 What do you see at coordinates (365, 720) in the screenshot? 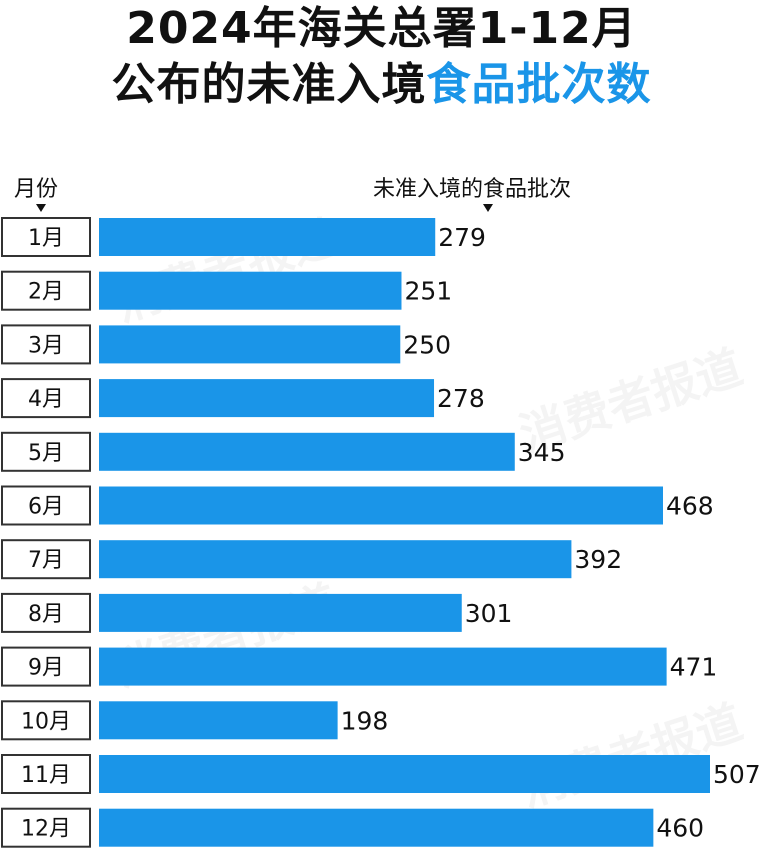
I see `bar-value-label: 198` at bounding box center [365, 720].